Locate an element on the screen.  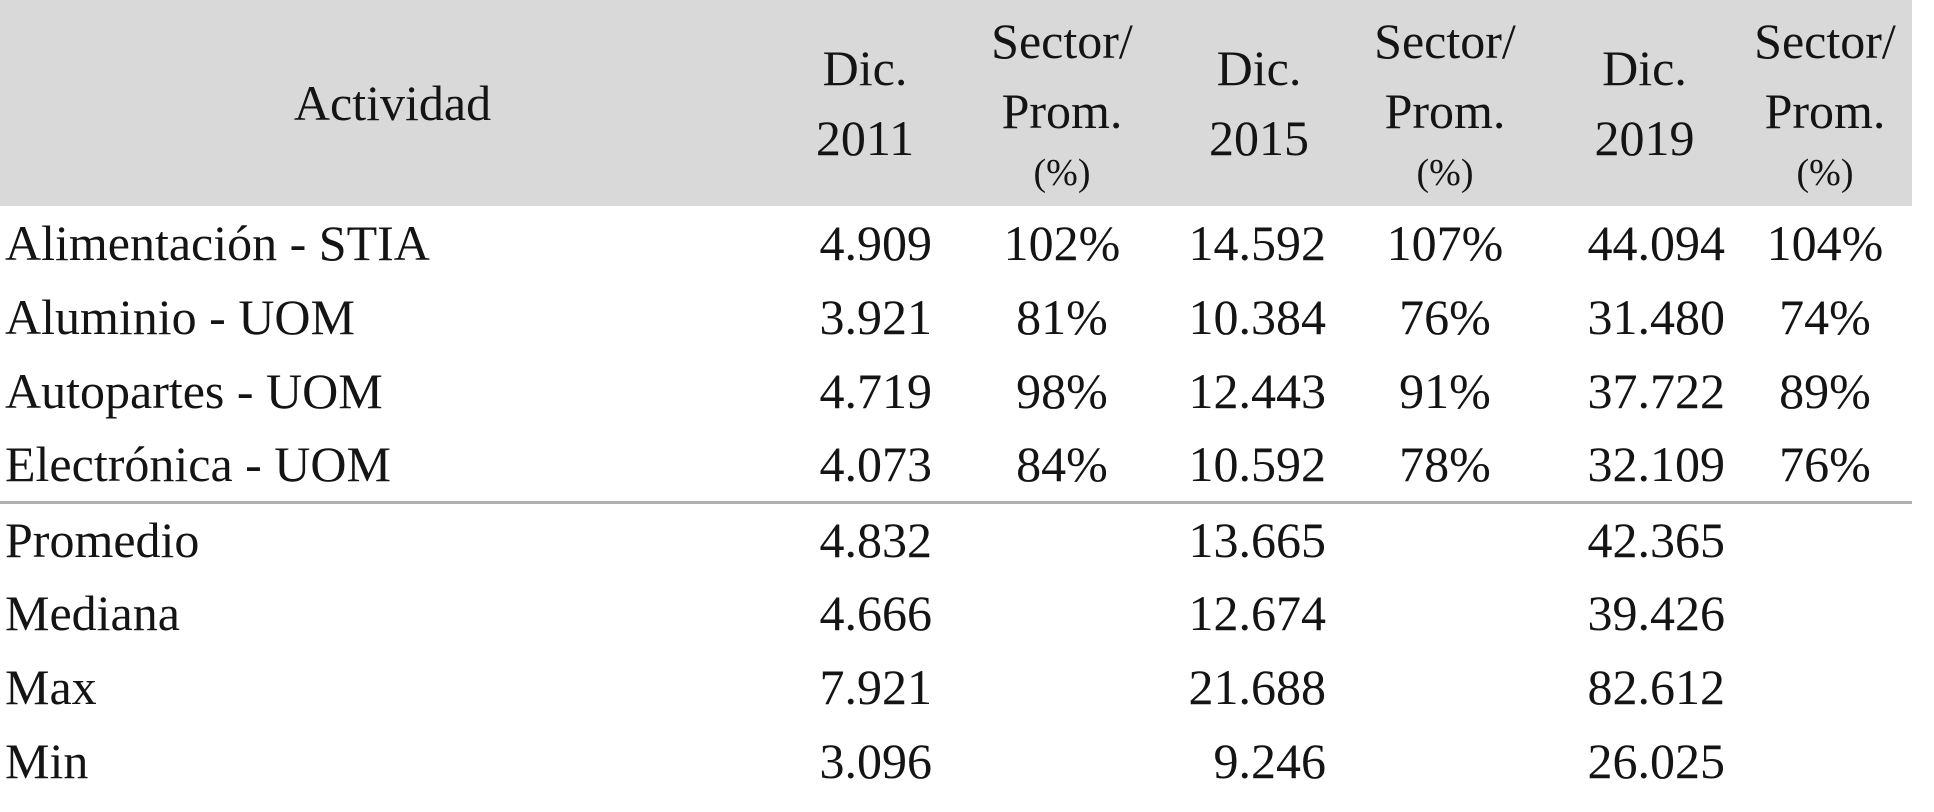
cell-dic-2019: 37.722 is located at coordinates (1656, 391).